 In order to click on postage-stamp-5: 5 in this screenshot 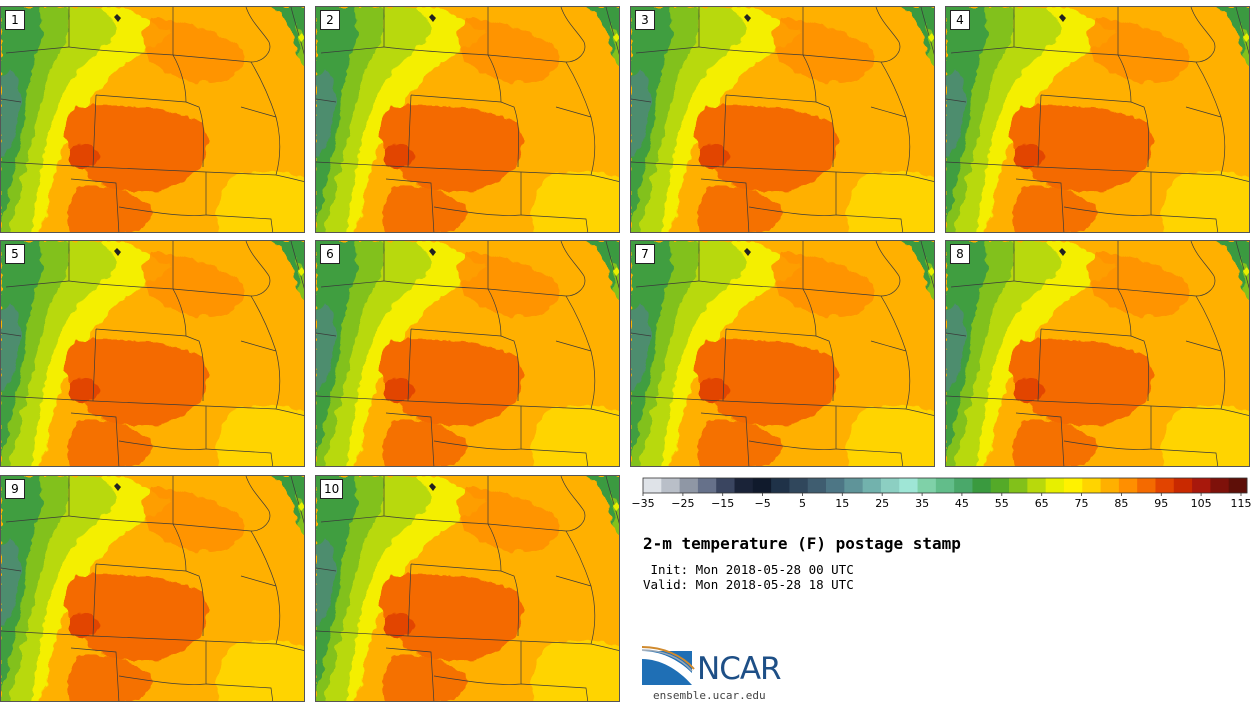, I will do `click(152, 353)`.